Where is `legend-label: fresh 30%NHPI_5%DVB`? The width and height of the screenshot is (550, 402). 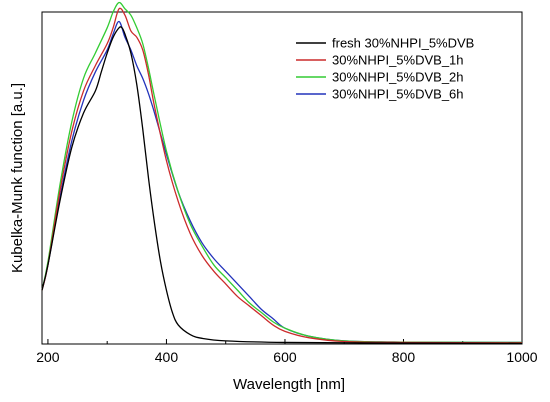
legend-label: fresh 30%NHPI_5%DVB is located at coordinates (403, 43).